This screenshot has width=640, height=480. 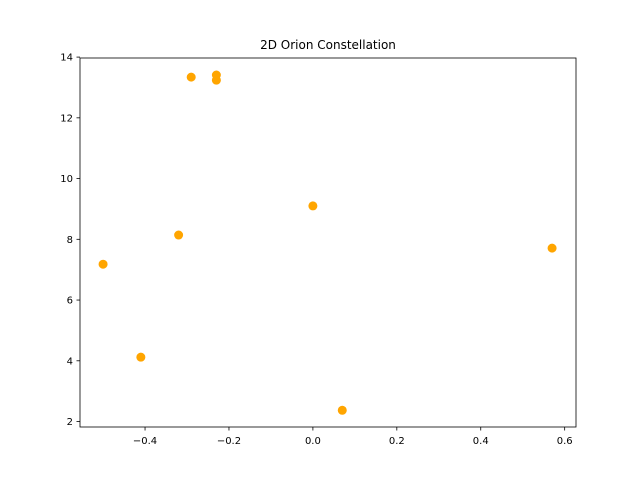 I want to click on x-tick-label: 0.4, so click(x=481, y=441).